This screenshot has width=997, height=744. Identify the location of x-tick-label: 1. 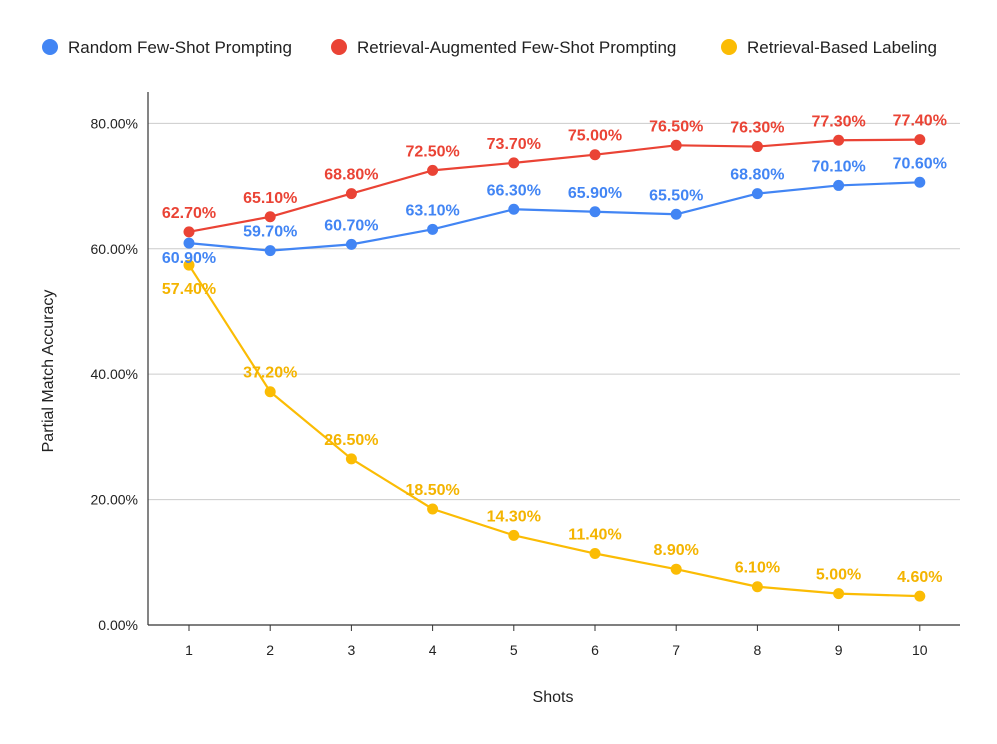
(189, 650).